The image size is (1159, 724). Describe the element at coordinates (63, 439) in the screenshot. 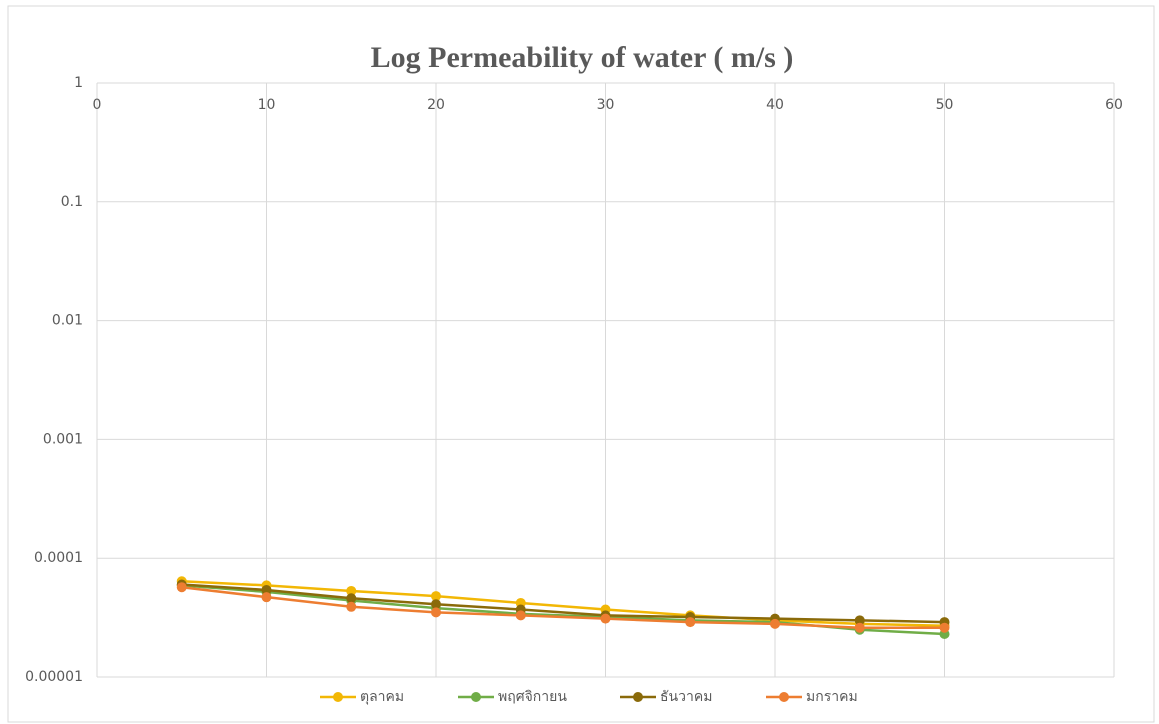

I see `y-tick-label: 0.001` at that location.